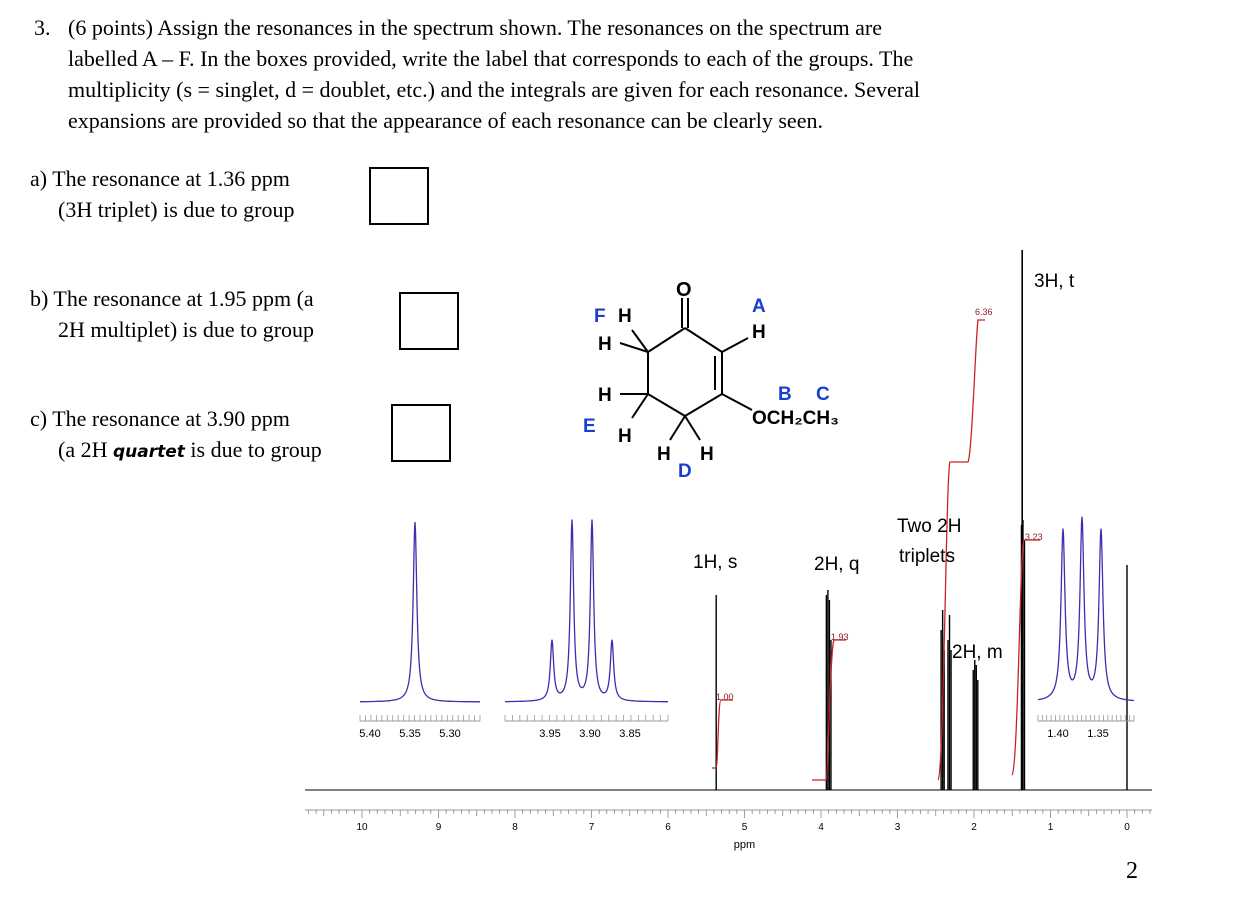  I want to click on spectrum-expansions: 5.40 5.35 5.30 3.95 3.90 3.85 1.40 1.35, so click(747, 628).